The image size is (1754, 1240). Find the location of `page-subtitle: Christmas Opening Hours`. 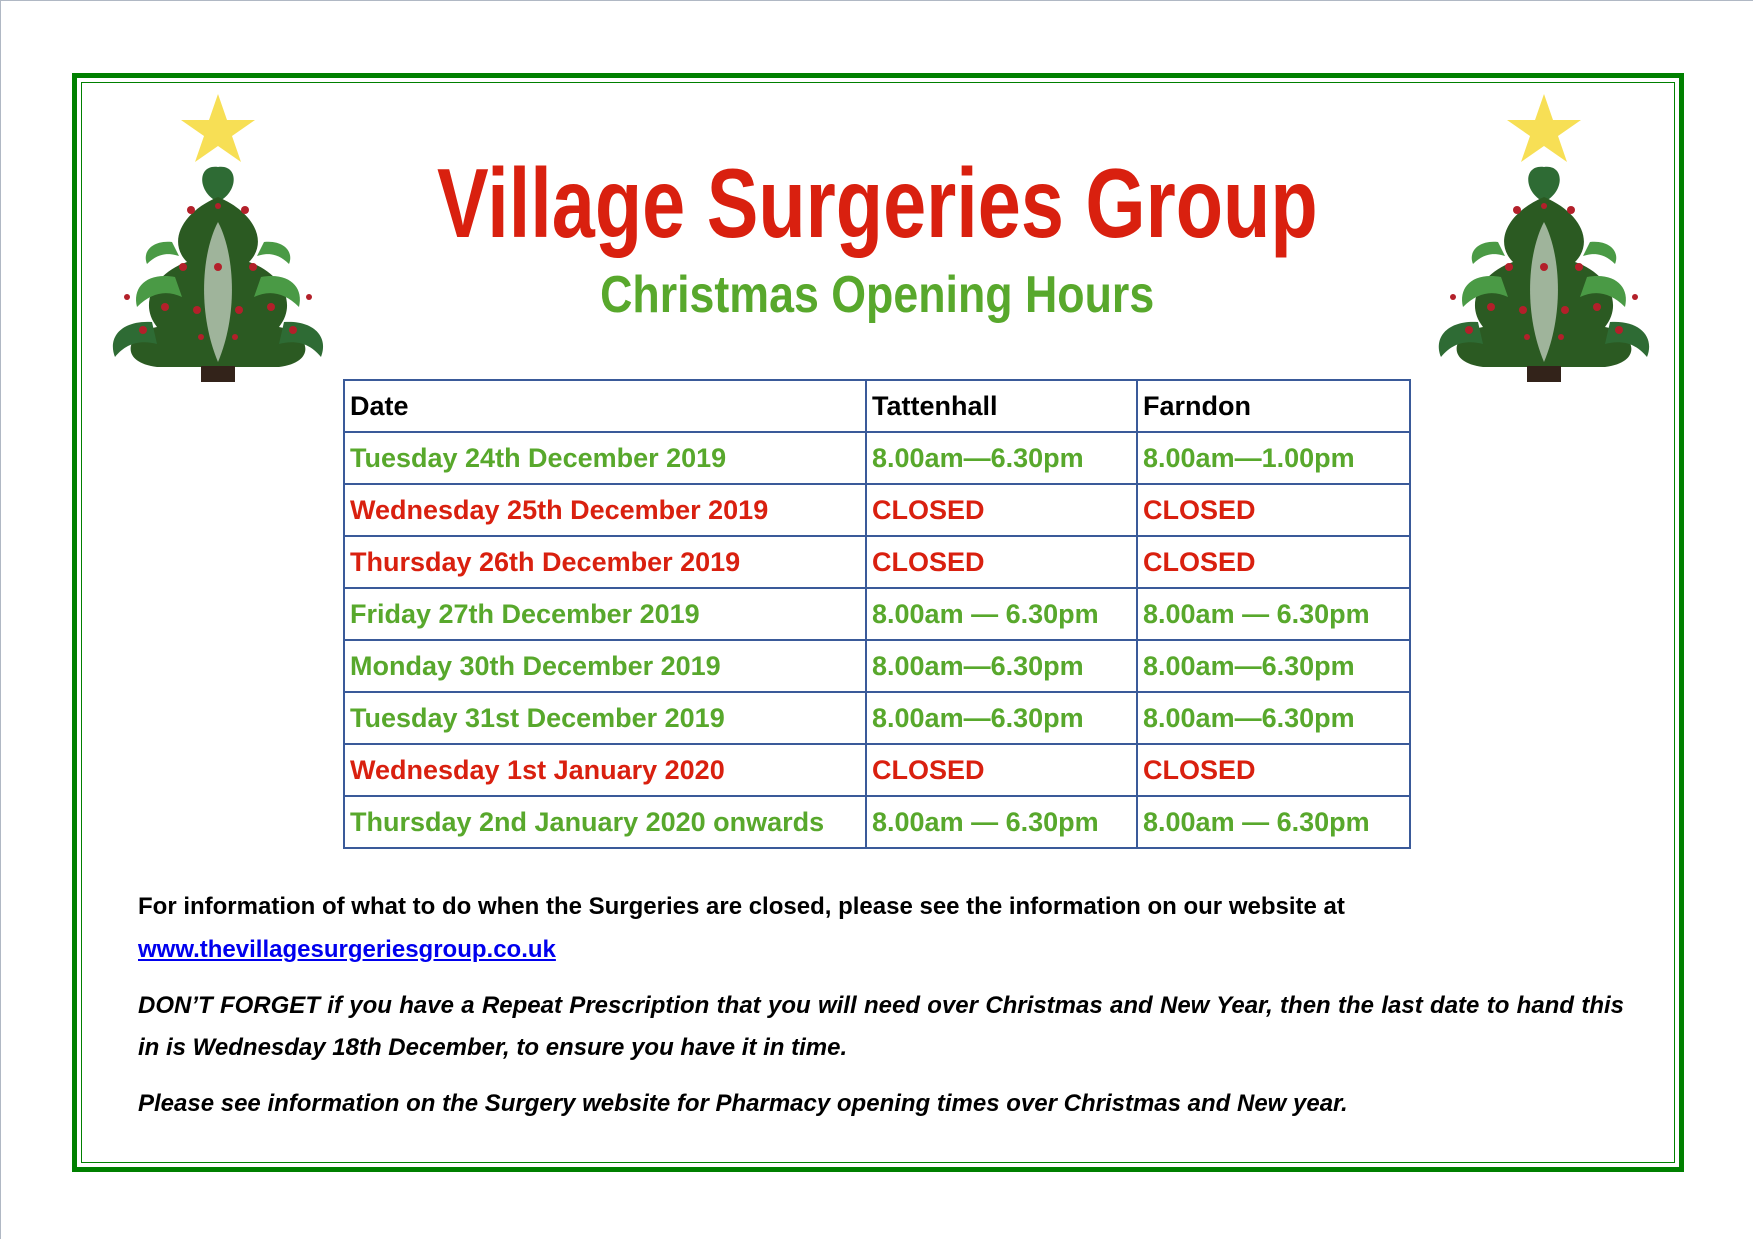

page-subtitle: Christmas Opening Hours is located at coordinates (877, 295).